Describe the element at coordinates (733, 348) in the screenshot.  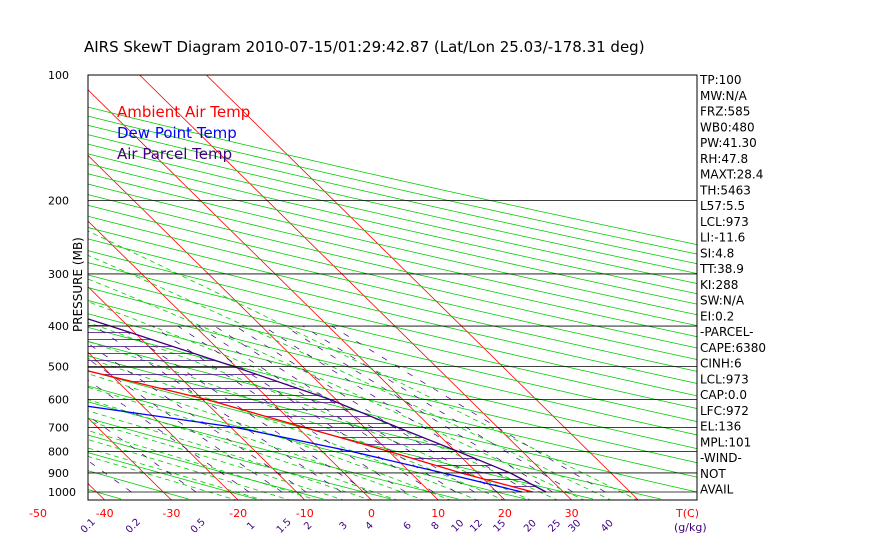
I see `index-entry: CAPE:6380` at that location.